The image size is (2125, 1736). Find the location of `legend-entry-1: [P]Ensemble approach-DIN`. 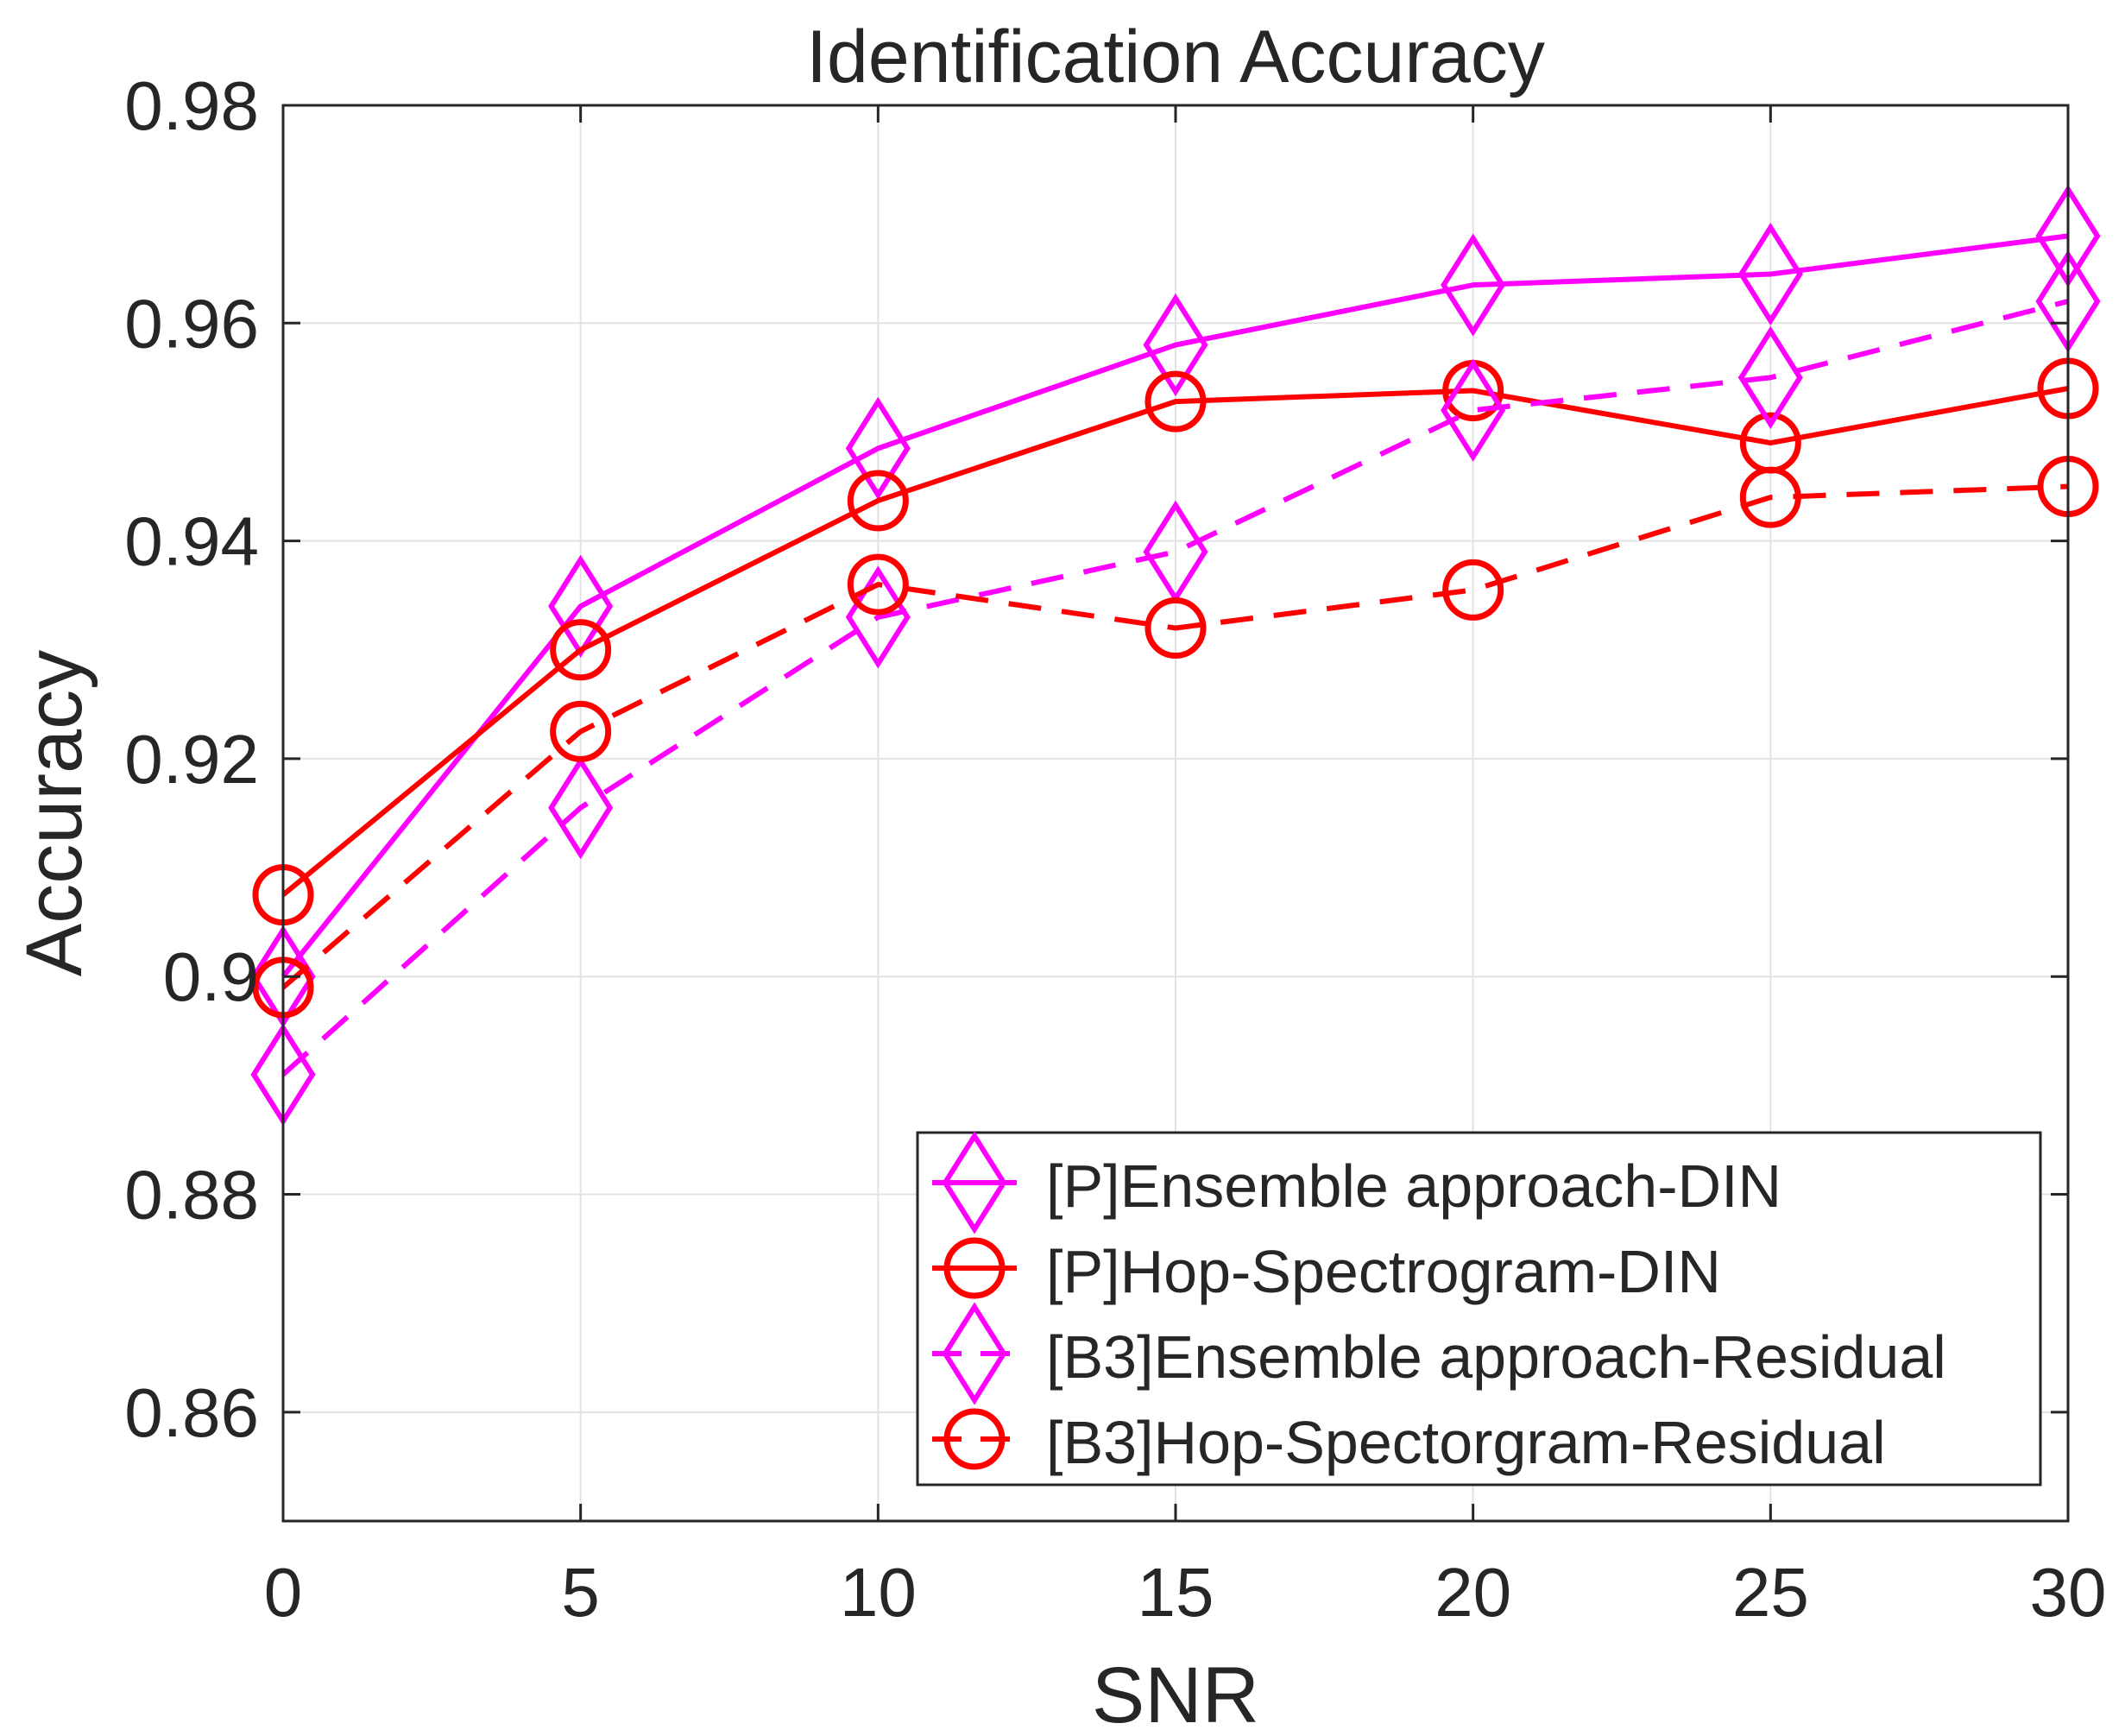

legend-entry-1: [P]Ensemble approach-DIN is located at coordinates (1356, 1182).